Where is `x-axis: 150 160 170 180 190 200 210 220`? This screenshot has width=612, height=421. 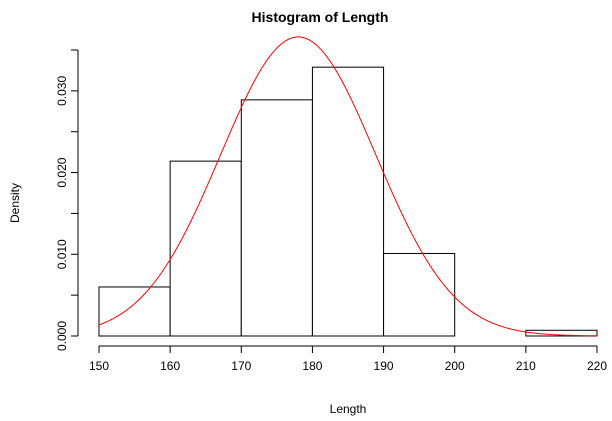 x-axis: 150 160 170 180 190 200 210 220 is located at coordinates (348, 359).